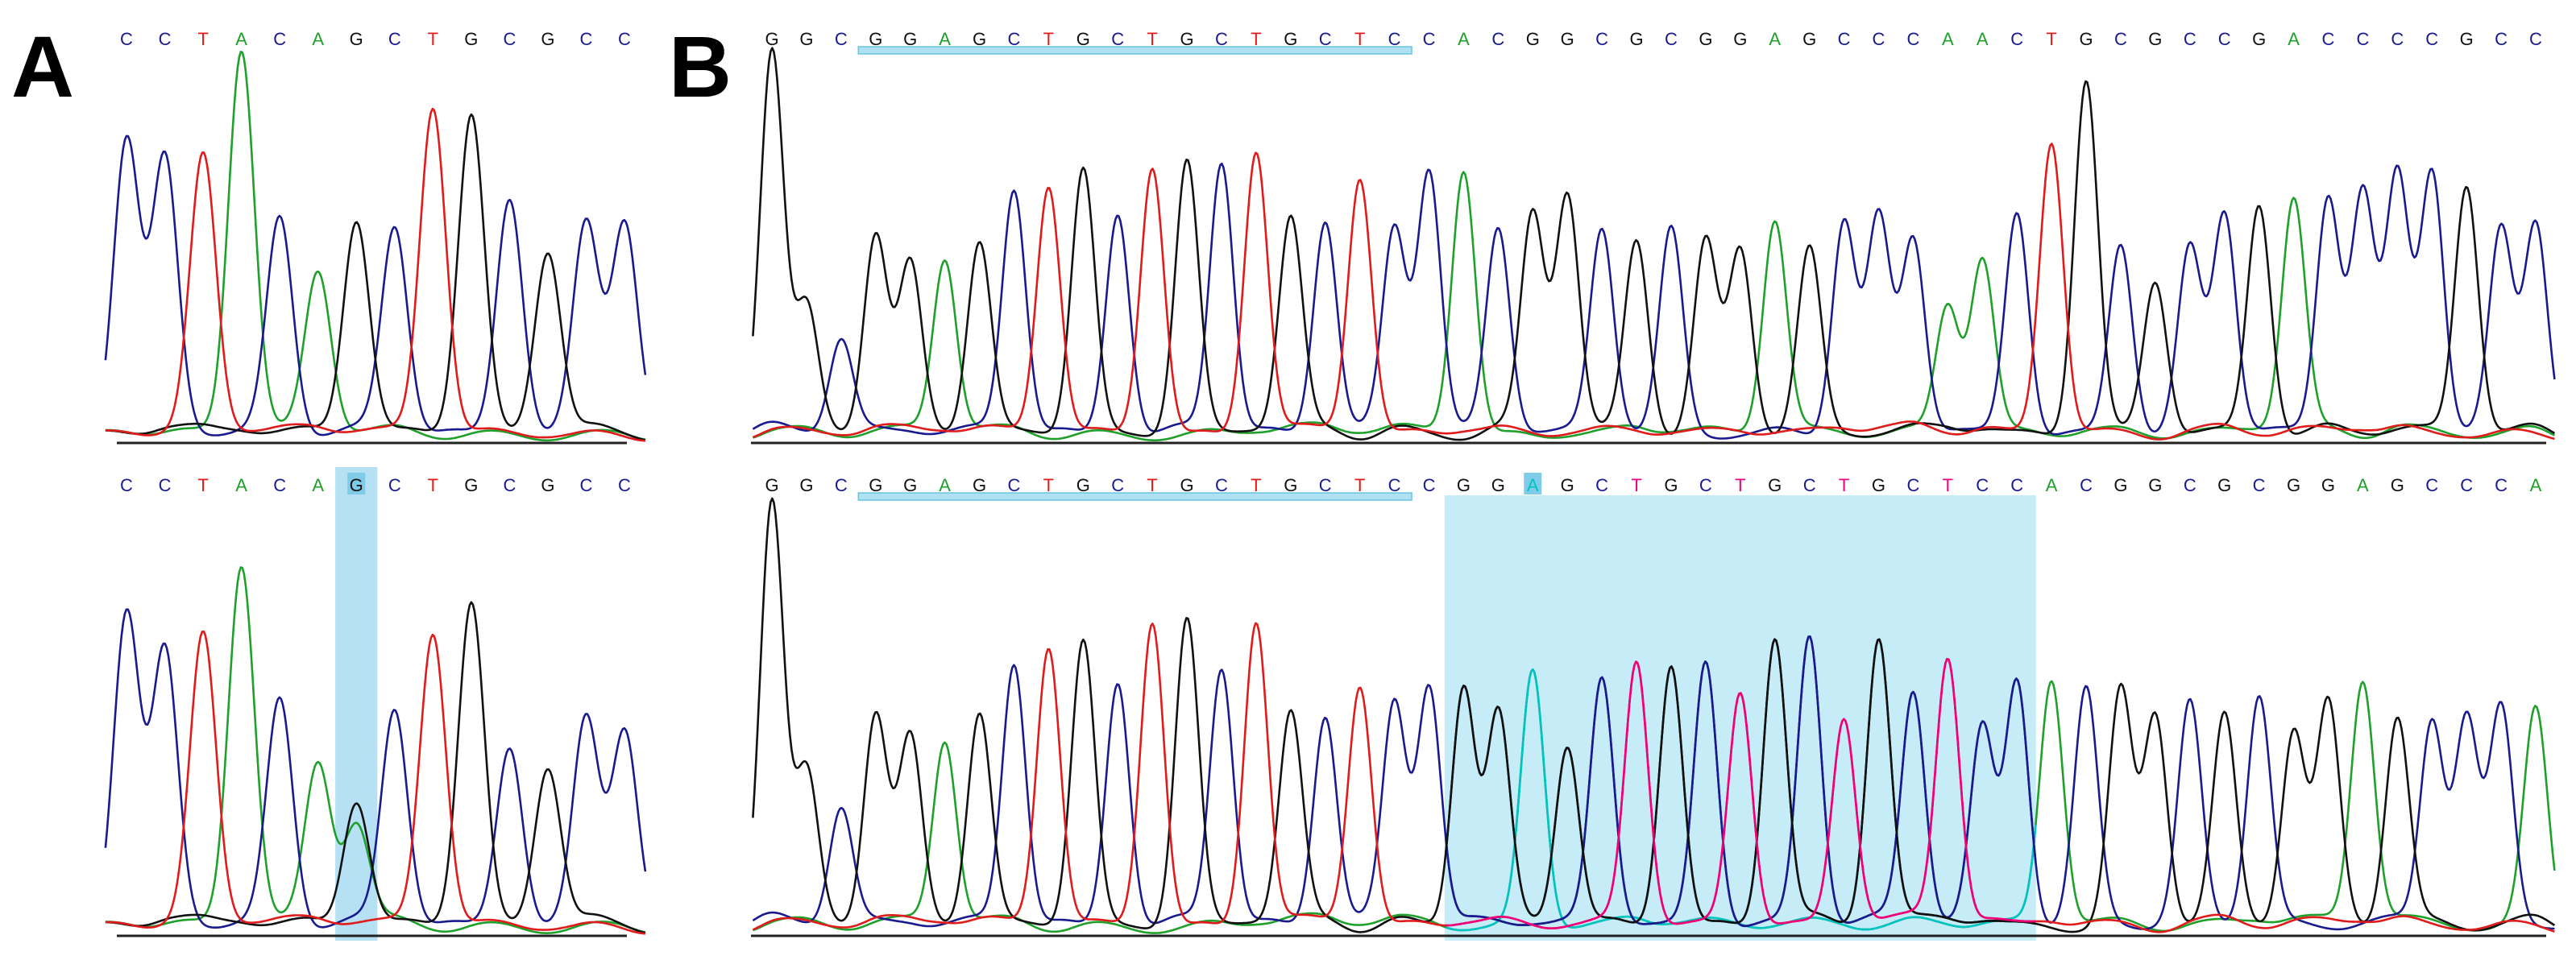 The height and width of the screenshot is (960, 2576). Describe the element at coordinates (1740, 39) in the screenshot. I see `base-call-1-0-28: G` at that location.